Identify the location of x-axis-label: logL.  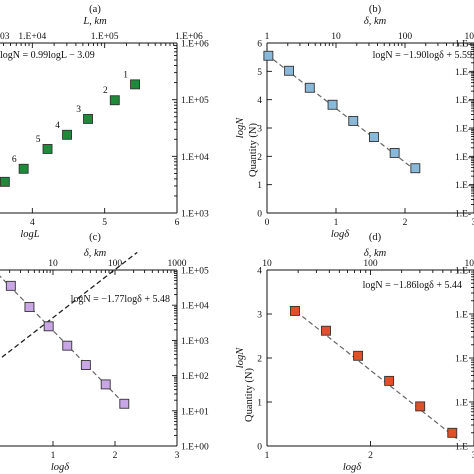
(29, 234).